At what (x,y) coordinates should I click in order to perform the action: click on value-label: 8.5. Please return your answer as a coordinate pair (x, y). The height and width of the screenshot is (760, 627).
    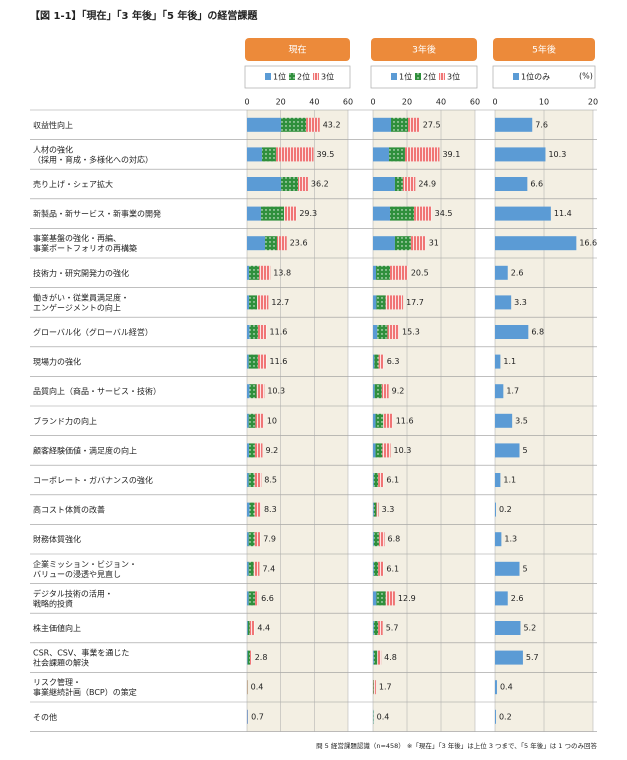
    Looking at the image, I should click on (270, 480).